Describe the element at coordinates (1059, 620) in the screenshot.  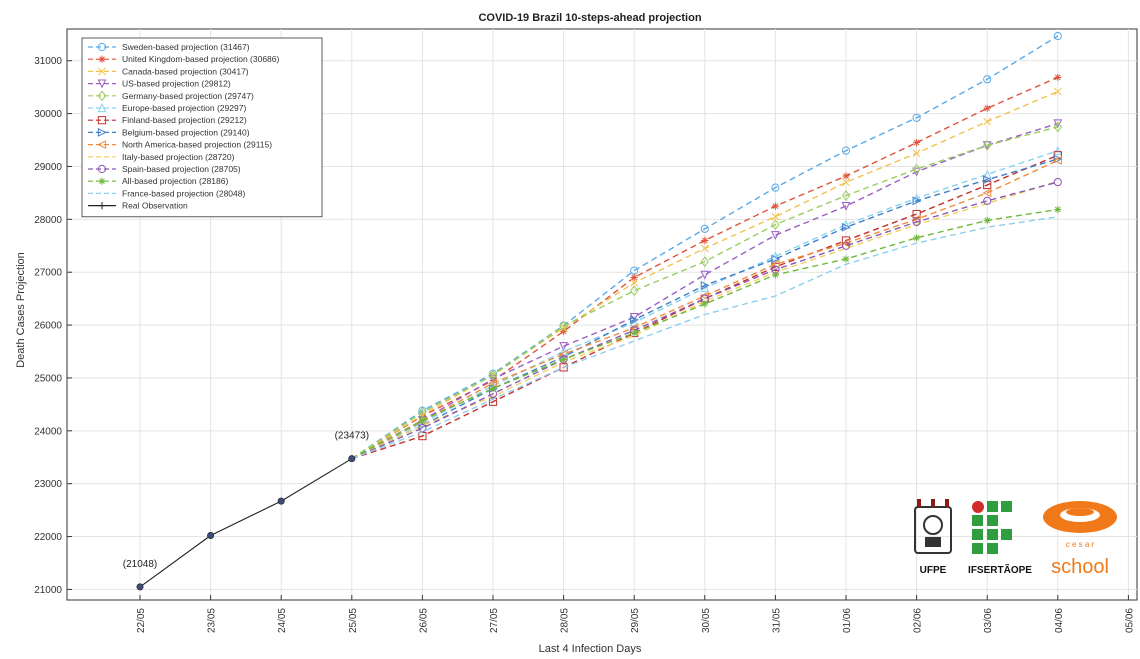
I see `x-tick-label: 04/06` at that location.